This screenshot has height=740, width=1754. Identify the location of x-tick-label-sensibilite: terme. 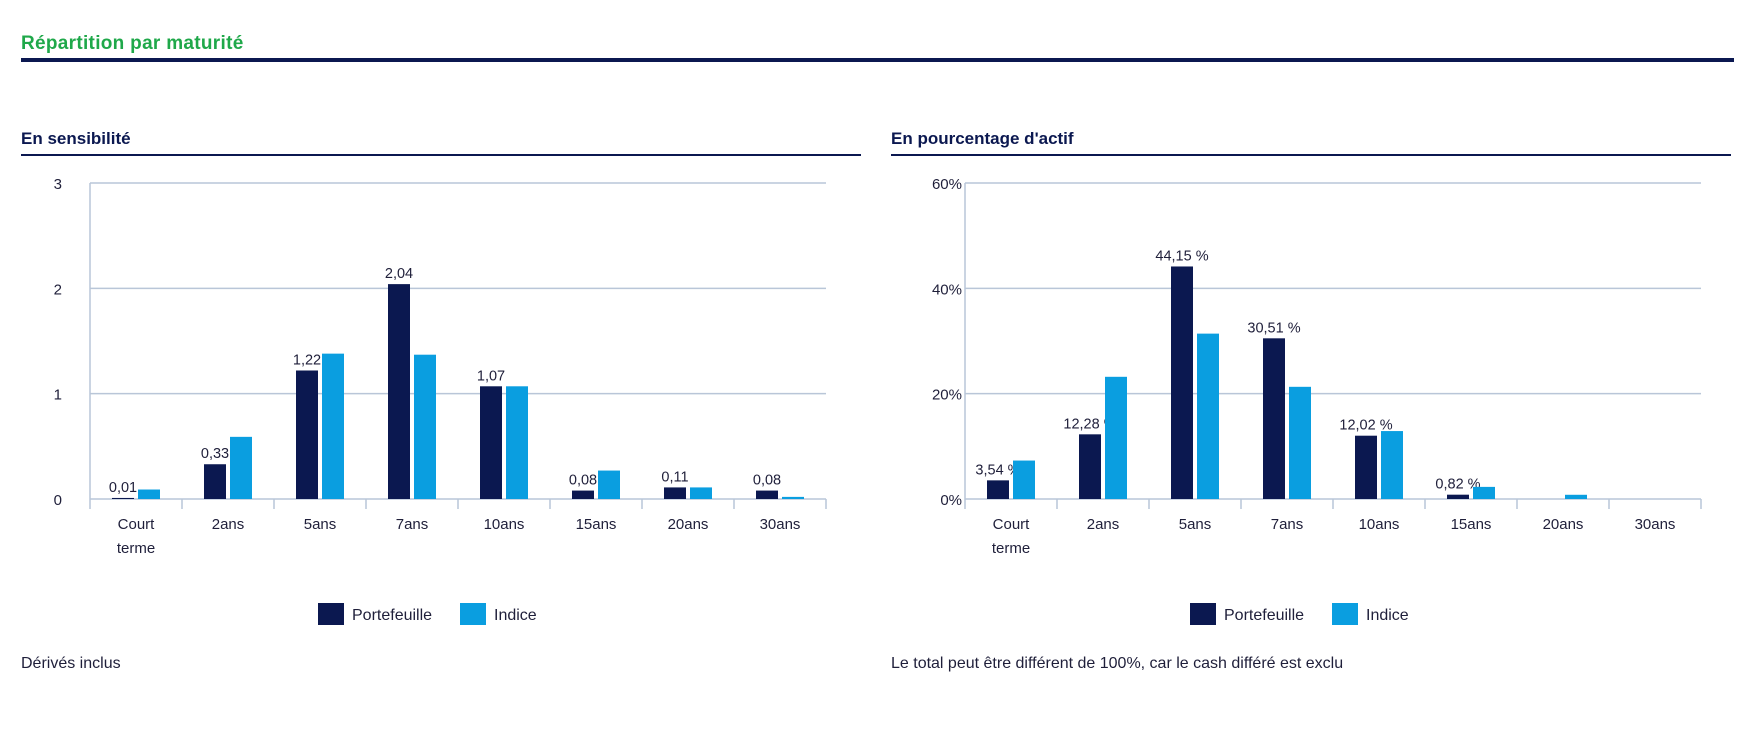
(136, 548).